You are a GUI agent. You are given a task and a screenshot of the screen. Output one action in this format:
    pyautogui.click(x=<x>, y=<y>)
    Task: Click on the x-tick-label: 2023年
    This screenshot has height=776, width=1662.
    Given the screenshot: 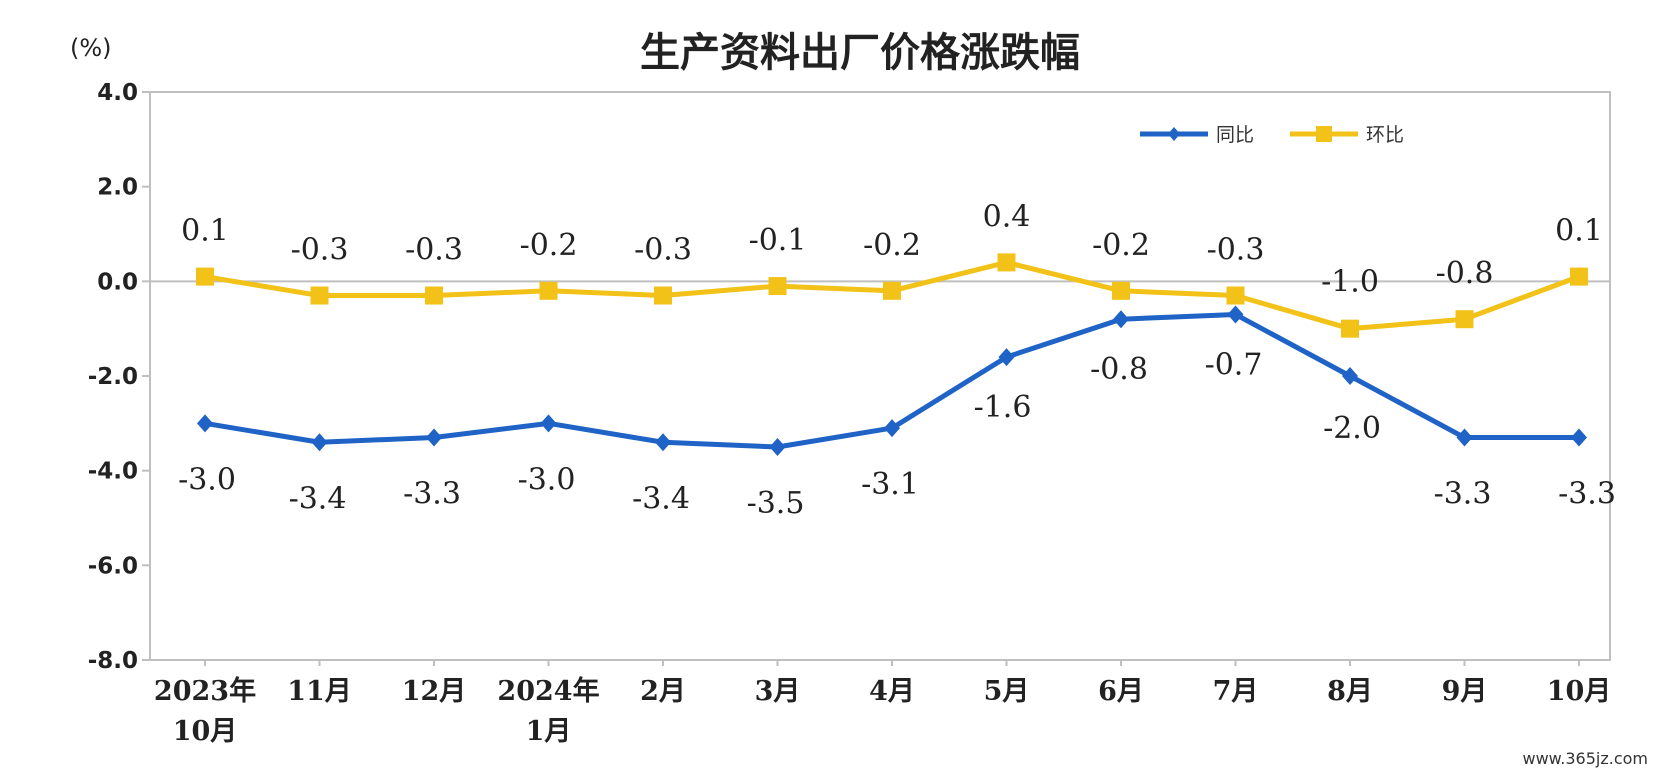 What is the action you would take?
    pyautogui.click(x=205, y=691)
    